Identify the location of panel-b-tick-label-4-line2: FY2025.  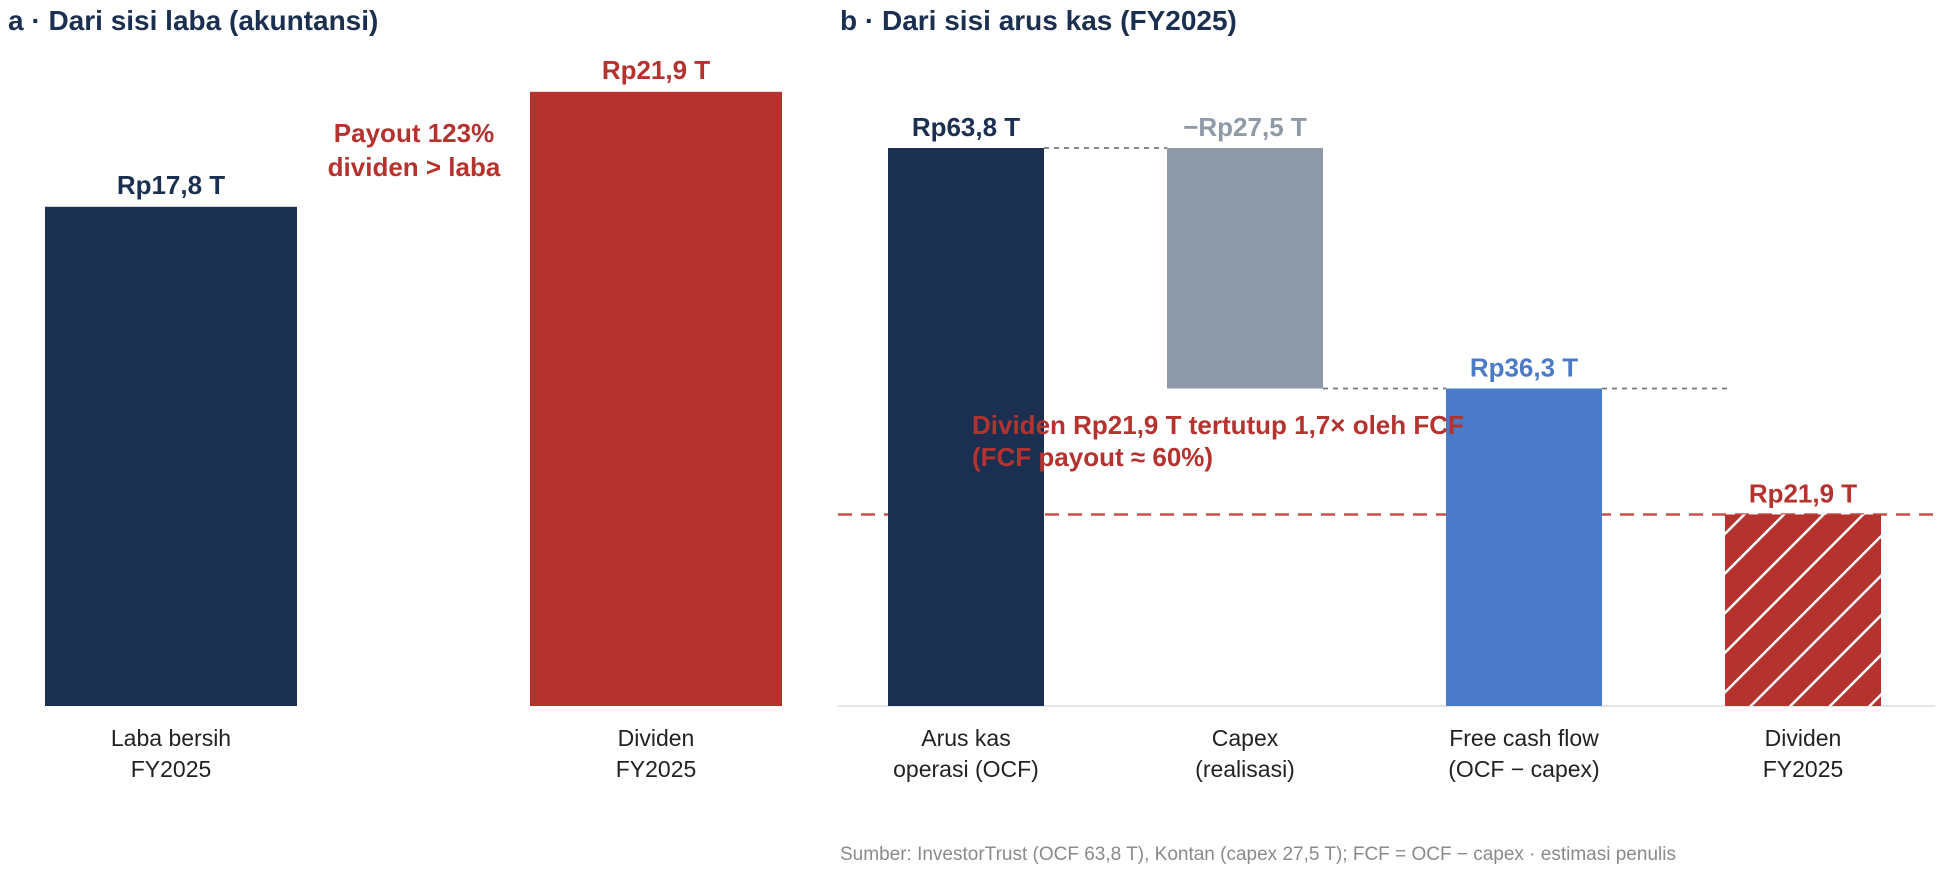
(1803, 769).